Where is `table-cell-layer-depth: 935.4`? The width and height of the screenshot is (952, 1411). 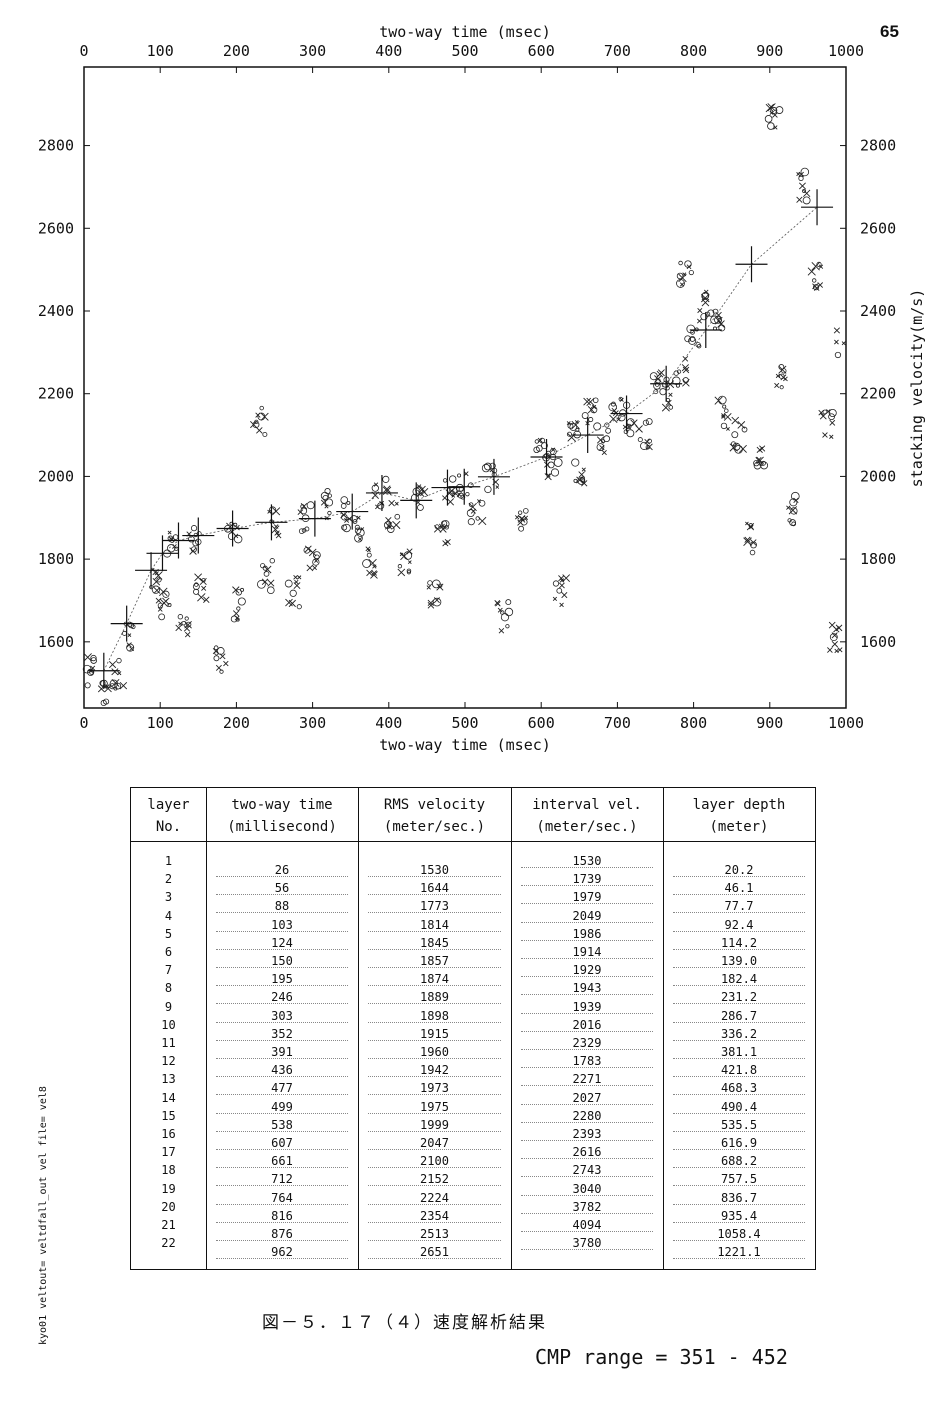 table-cell-layer-depth: 935.4 is located at coordinates (739, 1215).